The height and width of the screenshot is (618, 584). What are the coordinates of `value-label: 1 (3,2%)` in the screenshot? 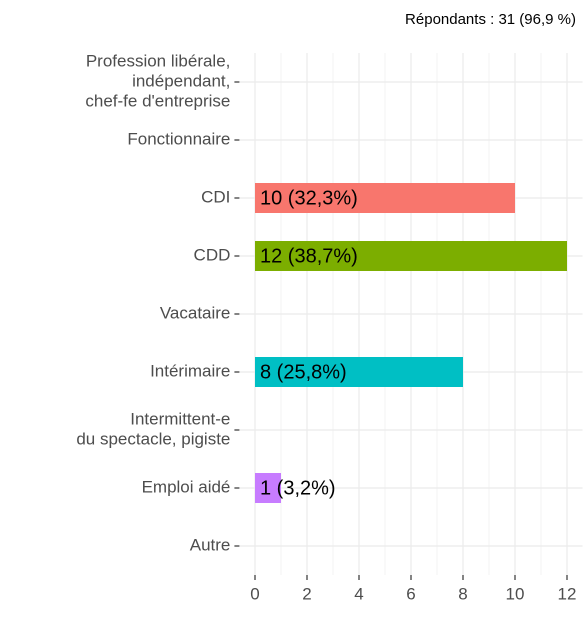 It's located at (298, 488).